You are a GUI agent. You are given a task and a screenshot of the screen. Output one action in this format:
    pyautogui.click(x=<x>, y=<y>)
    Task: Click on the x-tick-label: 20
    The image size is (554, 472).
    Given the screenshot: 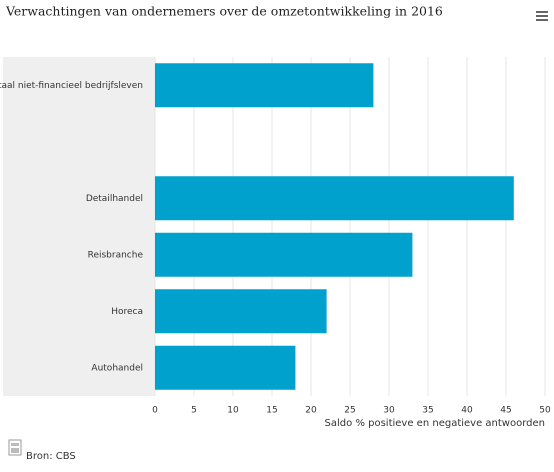 What is the action you would take?
    pyautogui.click(x=311, y=411)
    